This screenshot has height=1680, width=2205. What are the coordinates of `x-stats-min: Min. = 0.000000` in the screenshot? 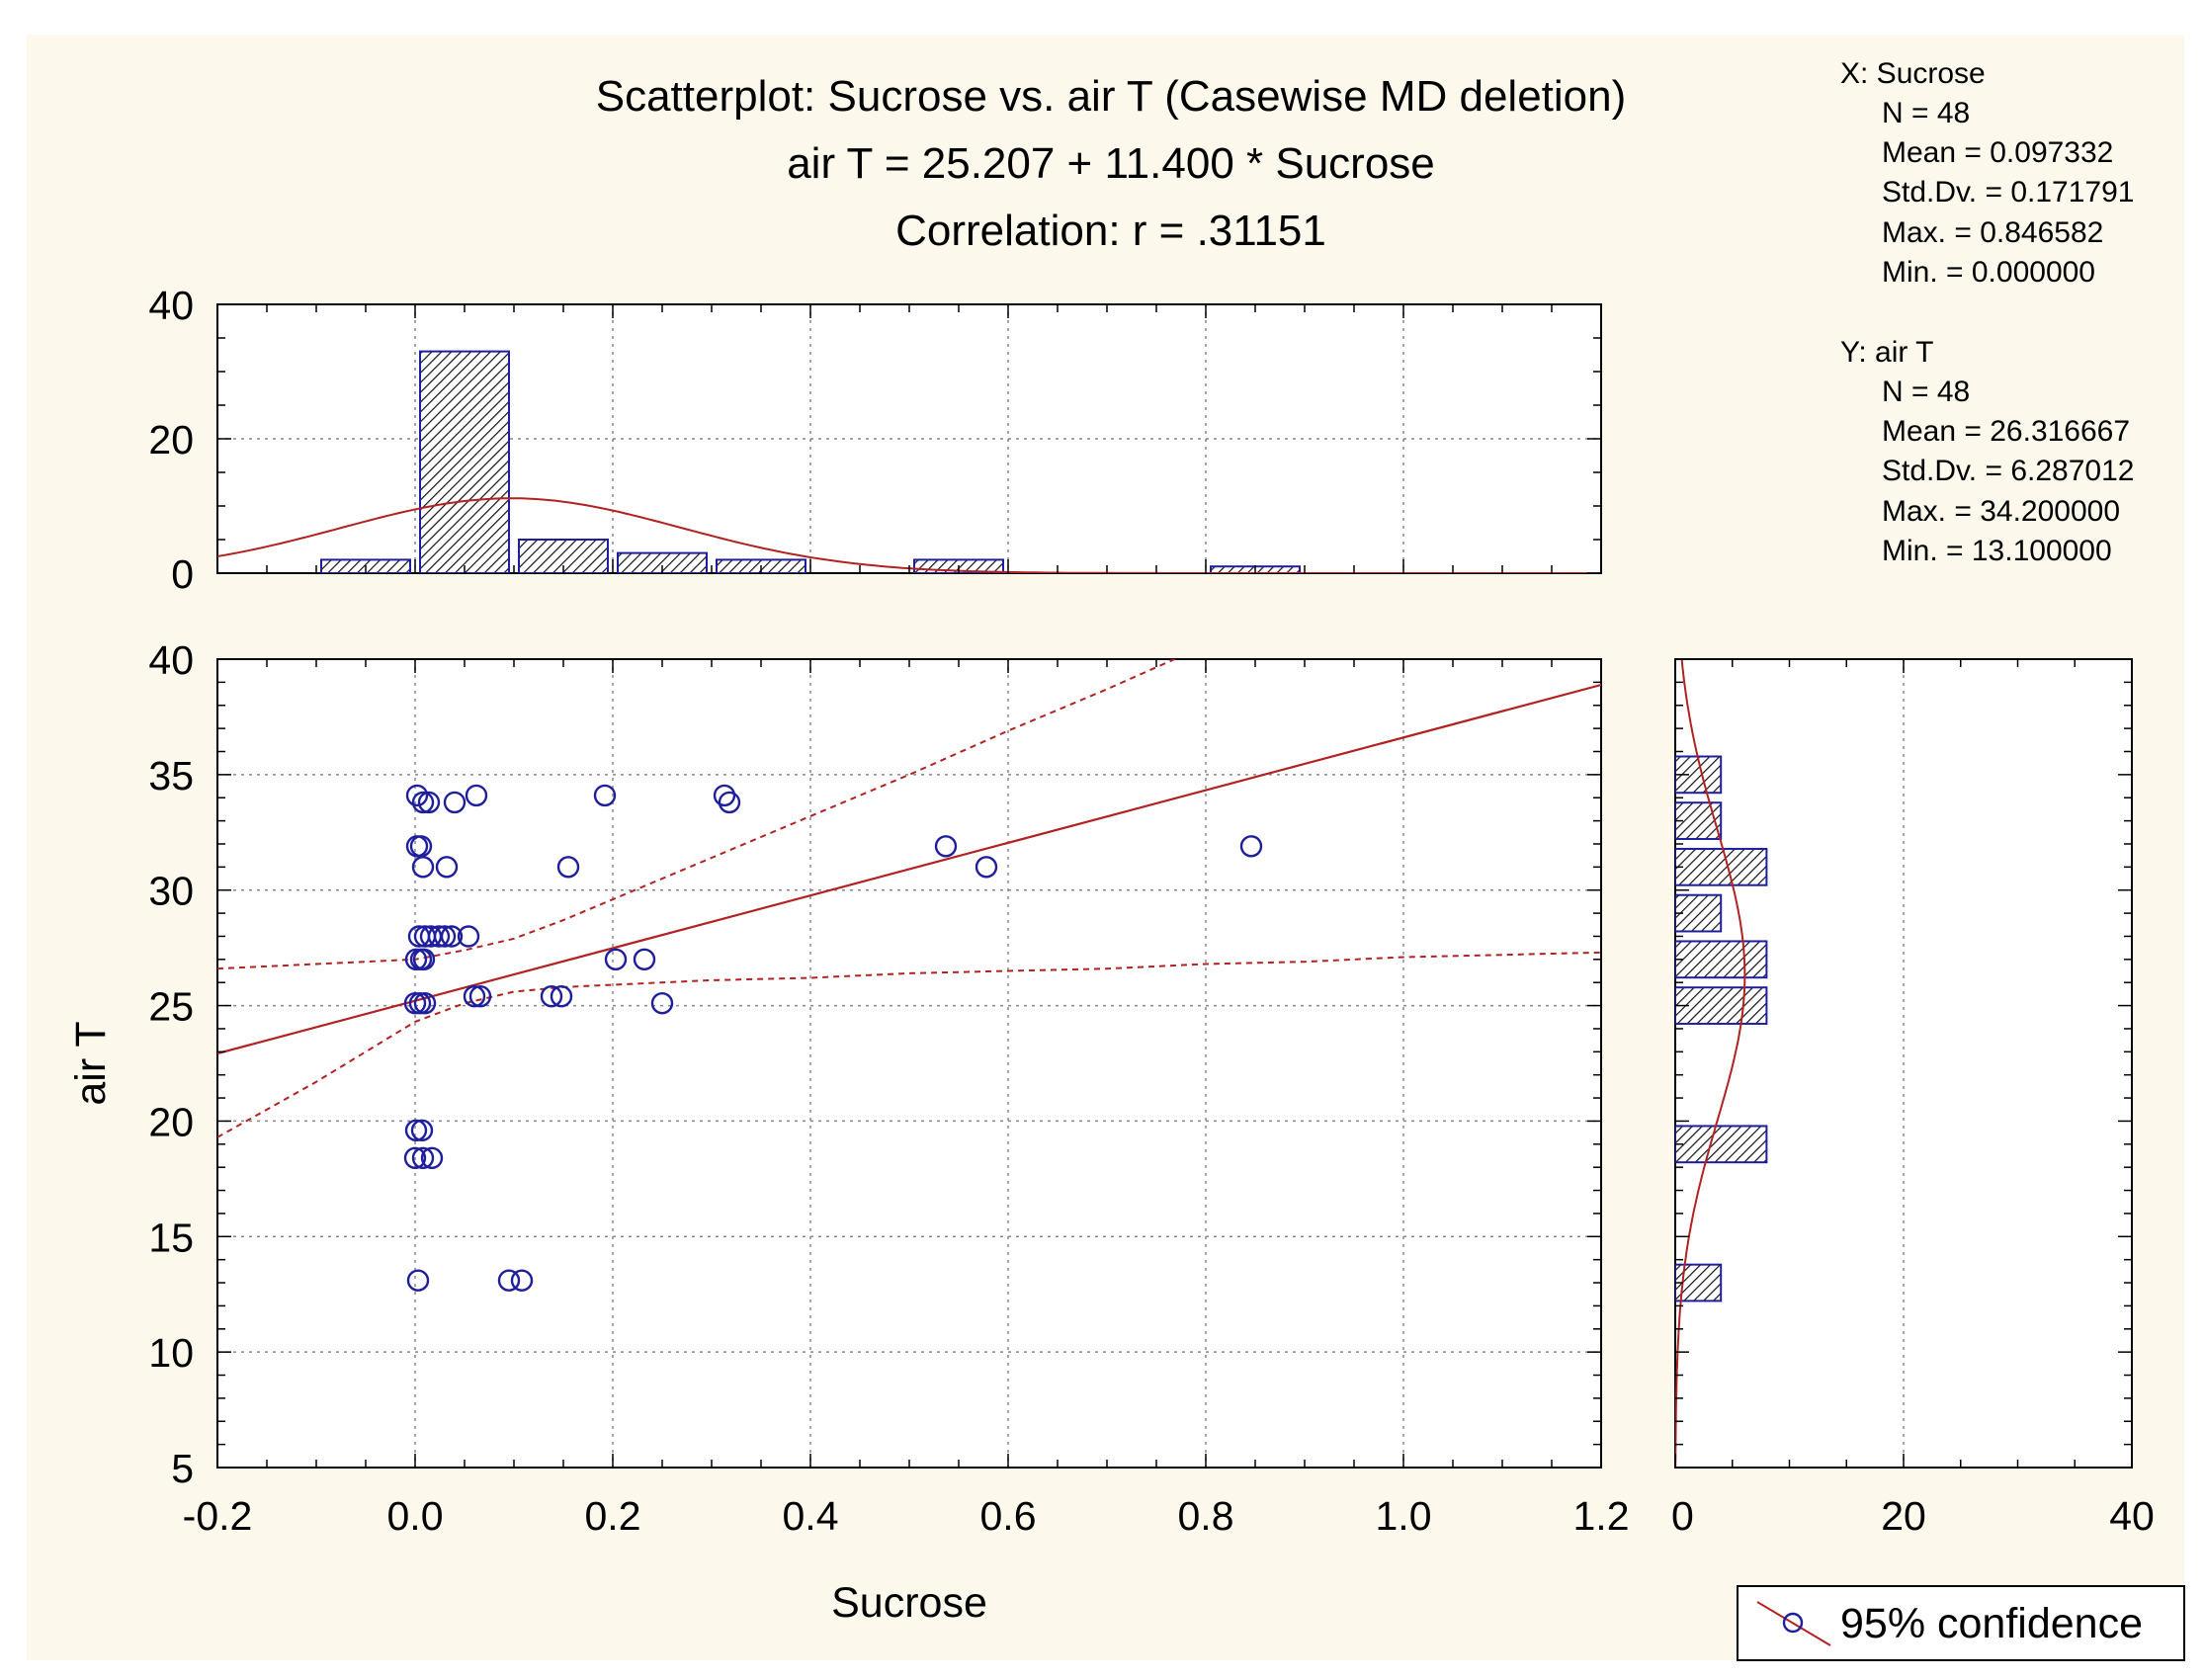 It's located at (1988, 272).